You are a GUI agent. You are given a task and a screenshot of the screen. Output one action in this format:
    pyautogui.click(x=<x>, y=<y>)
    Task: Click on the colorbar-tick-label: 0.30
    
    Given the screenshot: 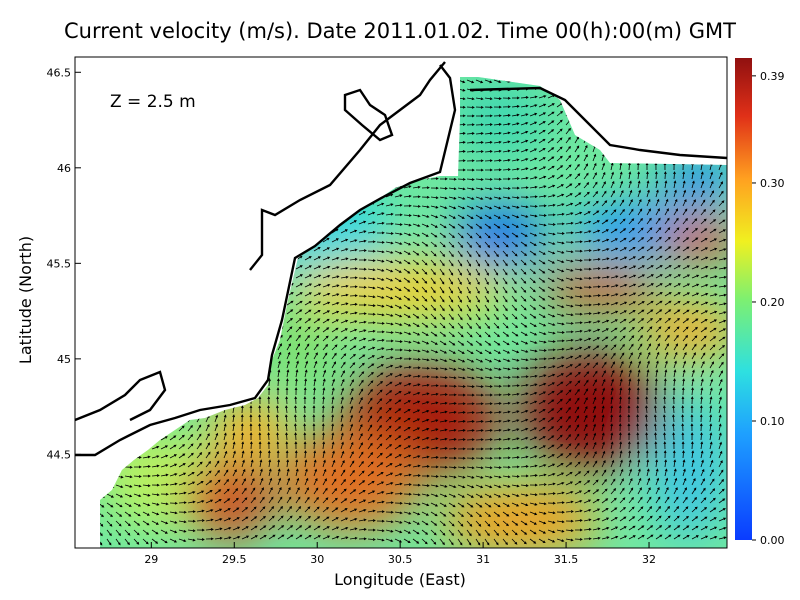 What is the action you would take?
    pyautogui.click(x=772, y=183)
    